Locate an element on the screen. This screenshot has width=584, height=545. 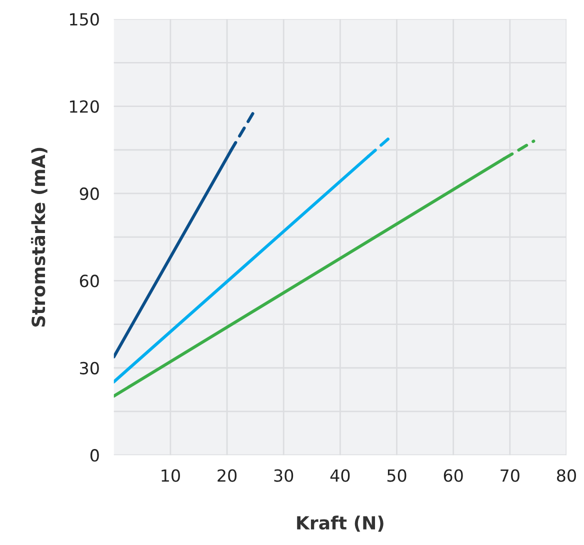
x-axis-title: Kraft (N) is located at coordinates (340, 524).